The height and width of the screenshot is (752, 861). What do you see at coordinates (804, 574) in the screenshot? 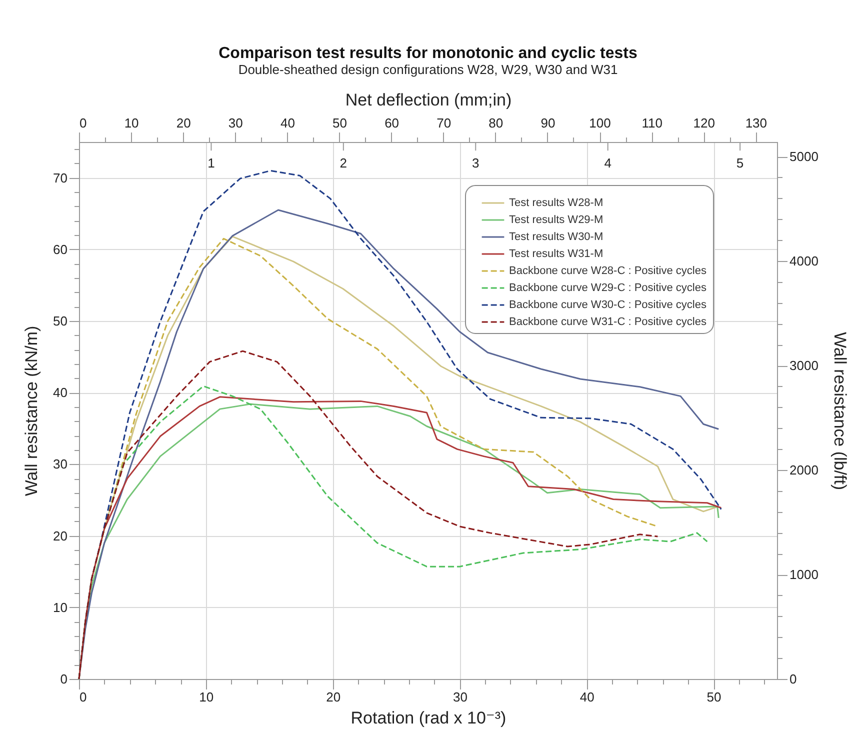
I see `y2-tick-label: 1000` at bounding box center [804, 574].